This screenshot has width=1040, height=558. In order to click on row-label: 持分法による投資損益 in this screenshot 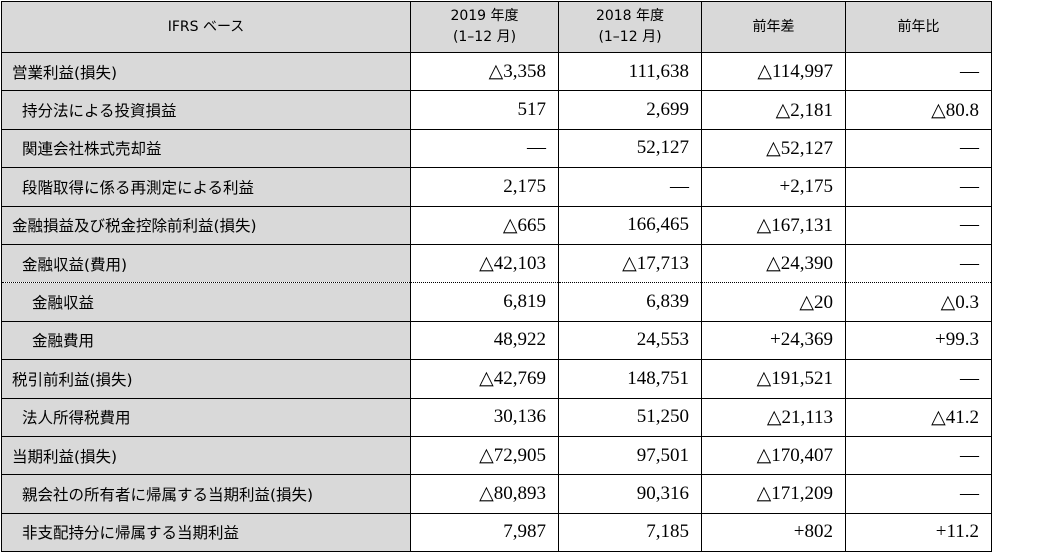, I will do `click(206, 110)`.